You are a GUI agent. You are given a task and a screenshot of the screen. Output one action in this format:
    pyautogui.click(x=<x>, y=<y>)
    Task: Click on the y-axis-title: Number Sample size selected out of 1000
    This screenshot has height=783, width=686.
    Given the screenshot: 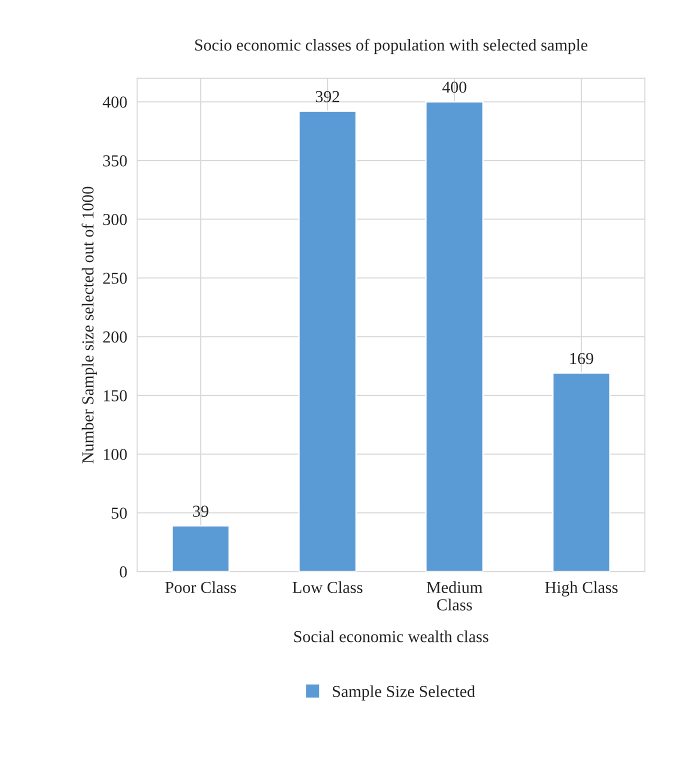 What is the action you would take?
    pyautogui.click(x=89, y=325)
    